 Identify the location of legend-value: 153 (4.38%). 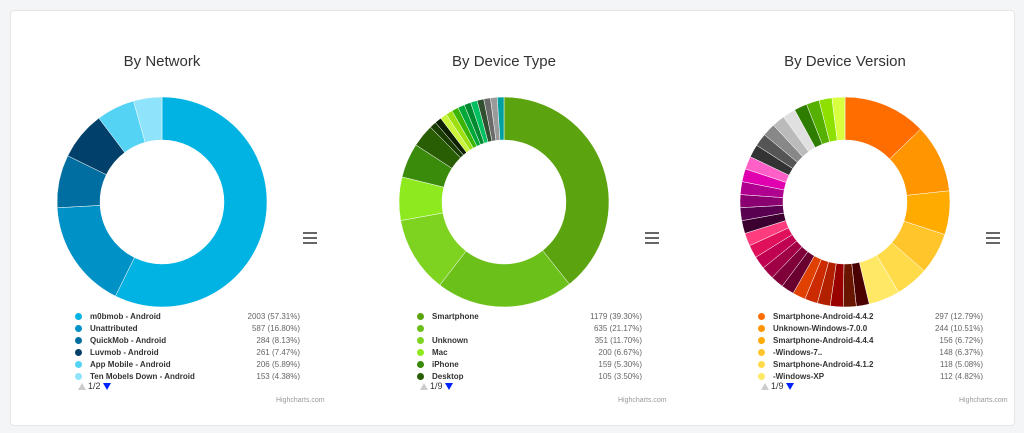
(278, 376).